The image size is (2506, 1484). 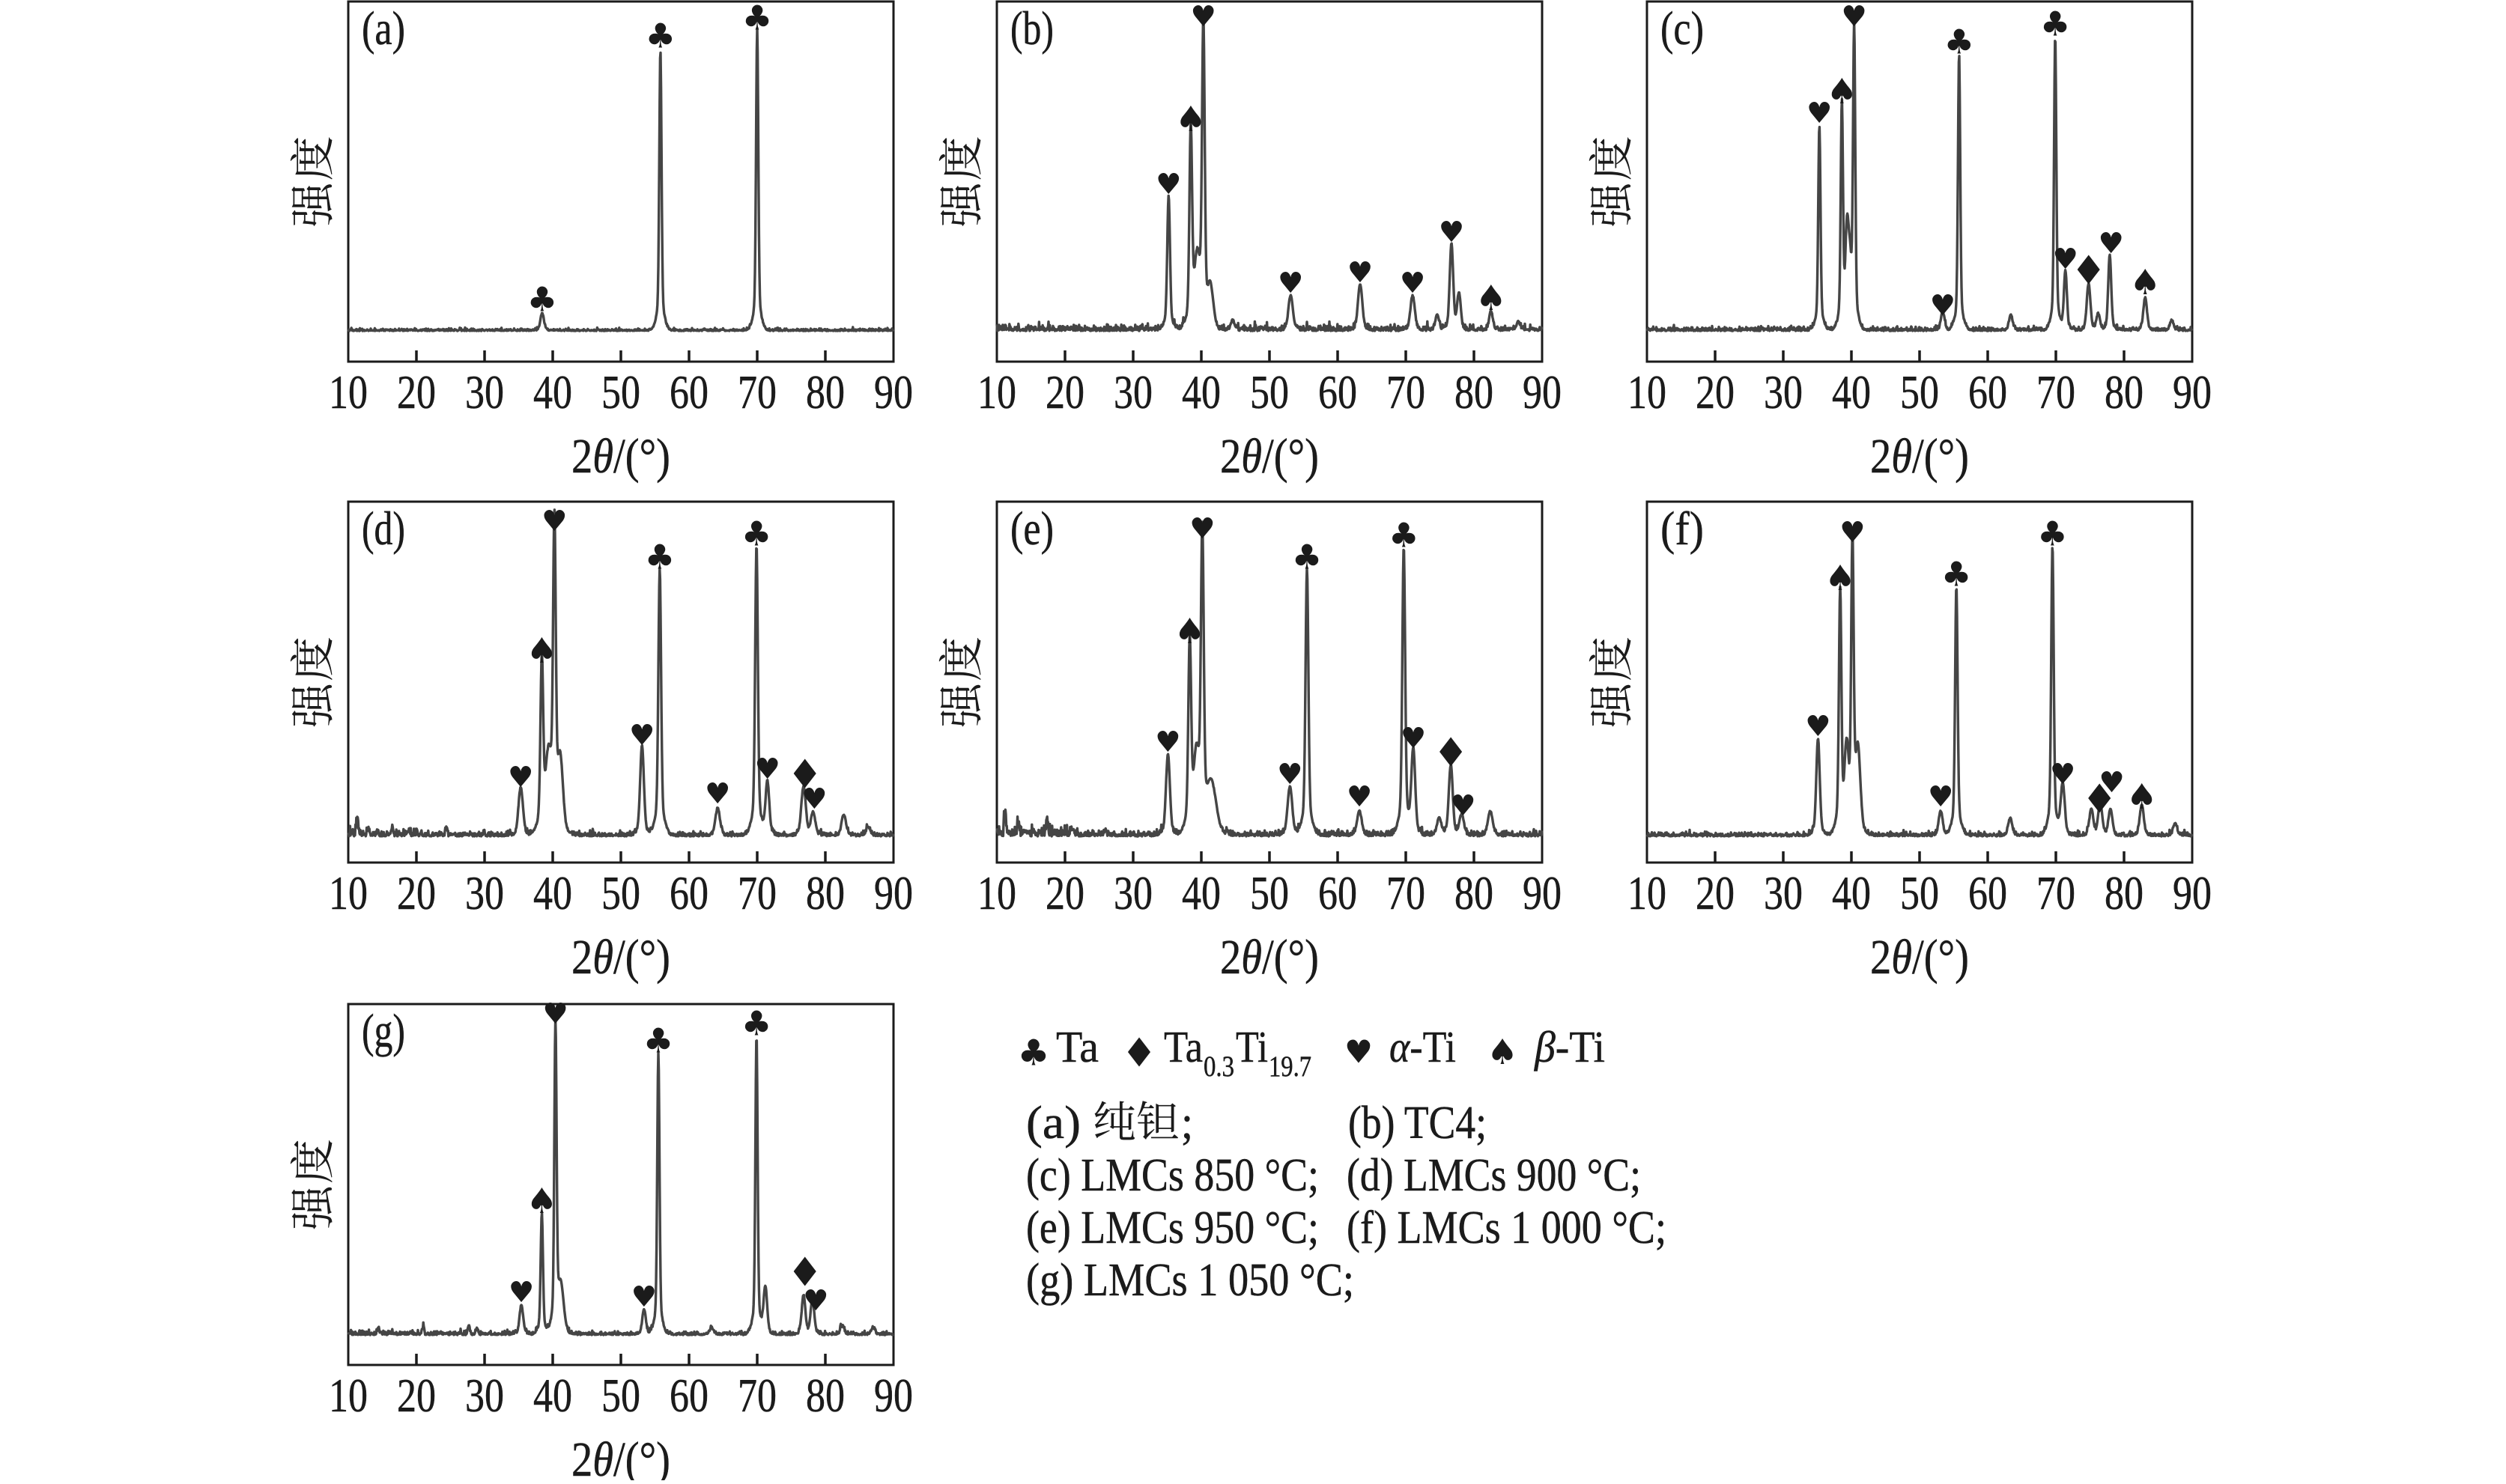 I want to click on svg-text: 19.7, so click(x=1290, y=1066).